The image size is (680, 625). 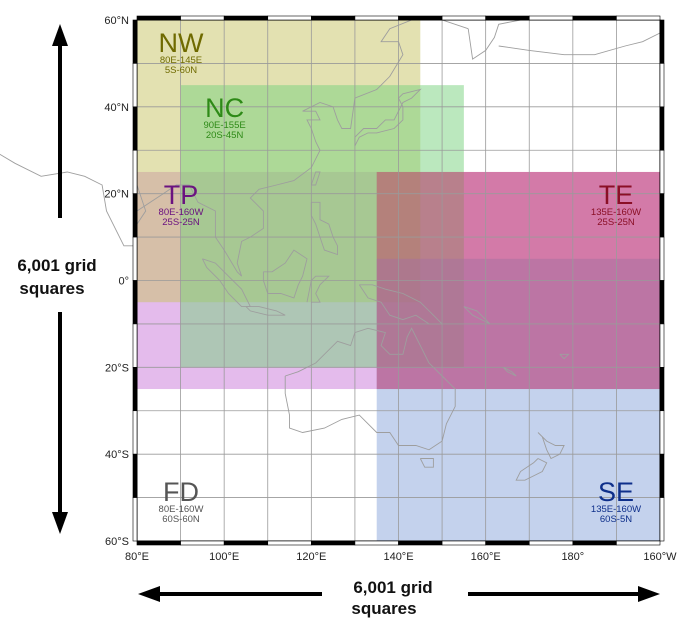 What do you see at coordinates (116, 108) in the screenshot?
I see `lat-tick-label: 40°N` at bounding box center [116, 108].